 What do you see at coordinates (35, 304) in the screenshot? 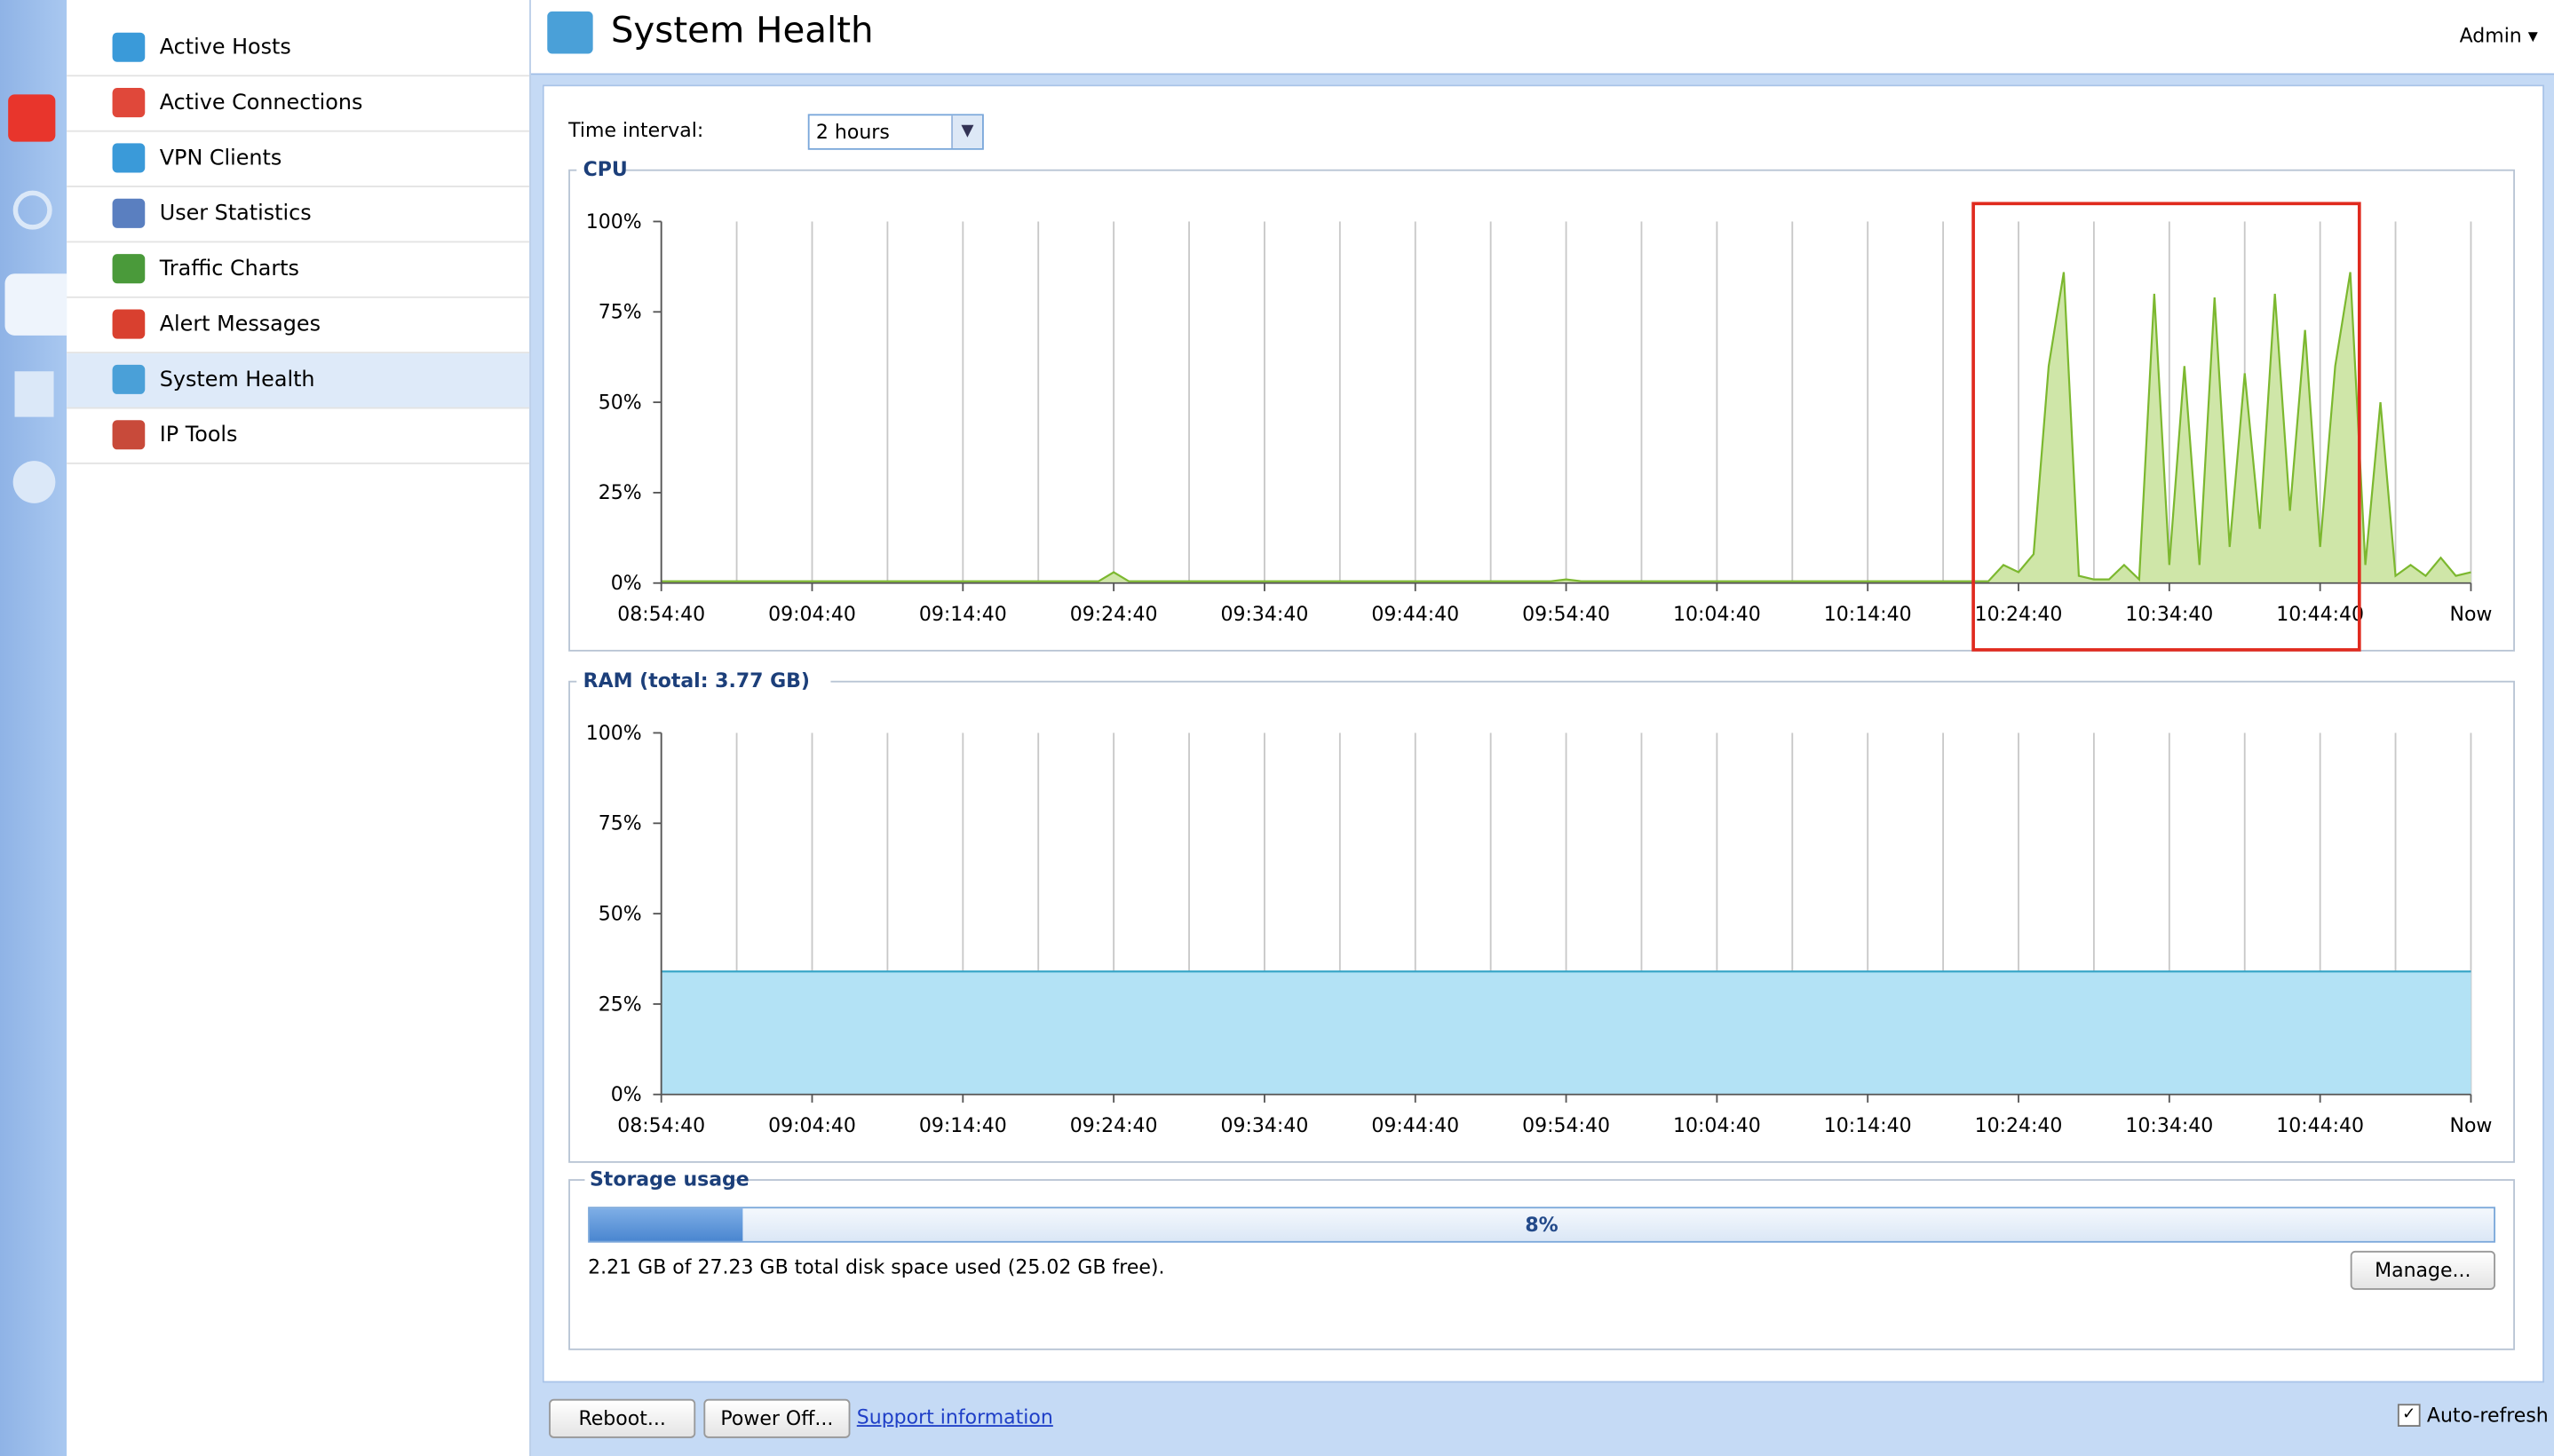
I see `stats-icon` at bounding box center [35, 304].